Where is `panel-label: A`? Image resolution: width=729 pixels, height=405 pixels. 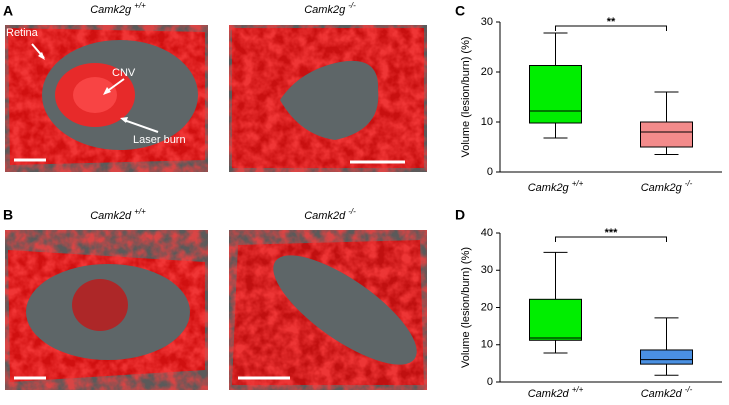
panel-label: A is located at coordinates (8, 11).